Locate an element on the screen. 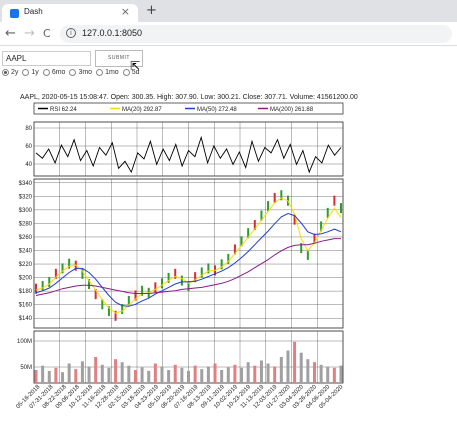  rsi-line is located at coordinates (188, 154).